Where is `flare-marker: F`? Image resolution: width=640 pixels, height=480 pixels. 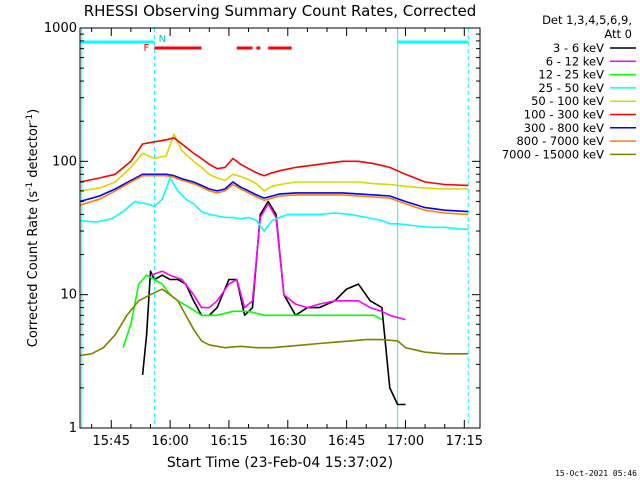
flare-marker: F is located at coordinates (147, 48).